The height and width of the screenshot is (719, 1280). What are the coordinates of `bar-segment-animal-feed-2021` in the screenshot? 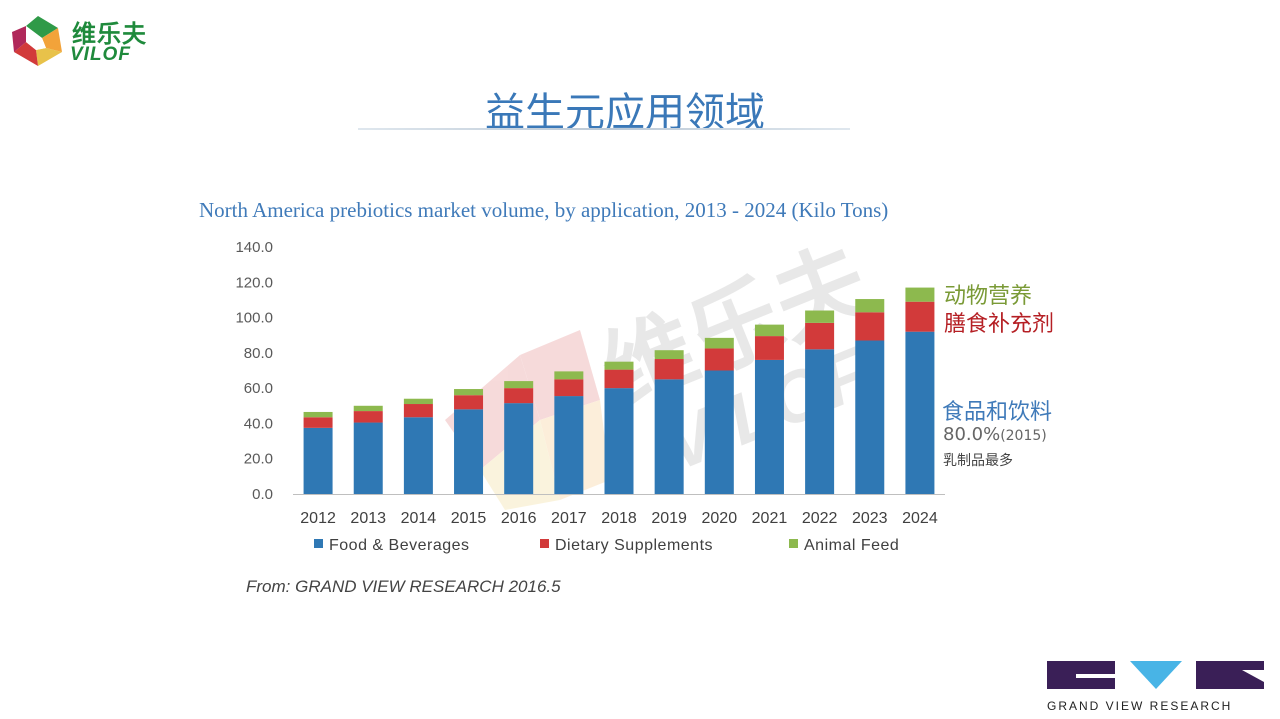 It's located at (769, 330).